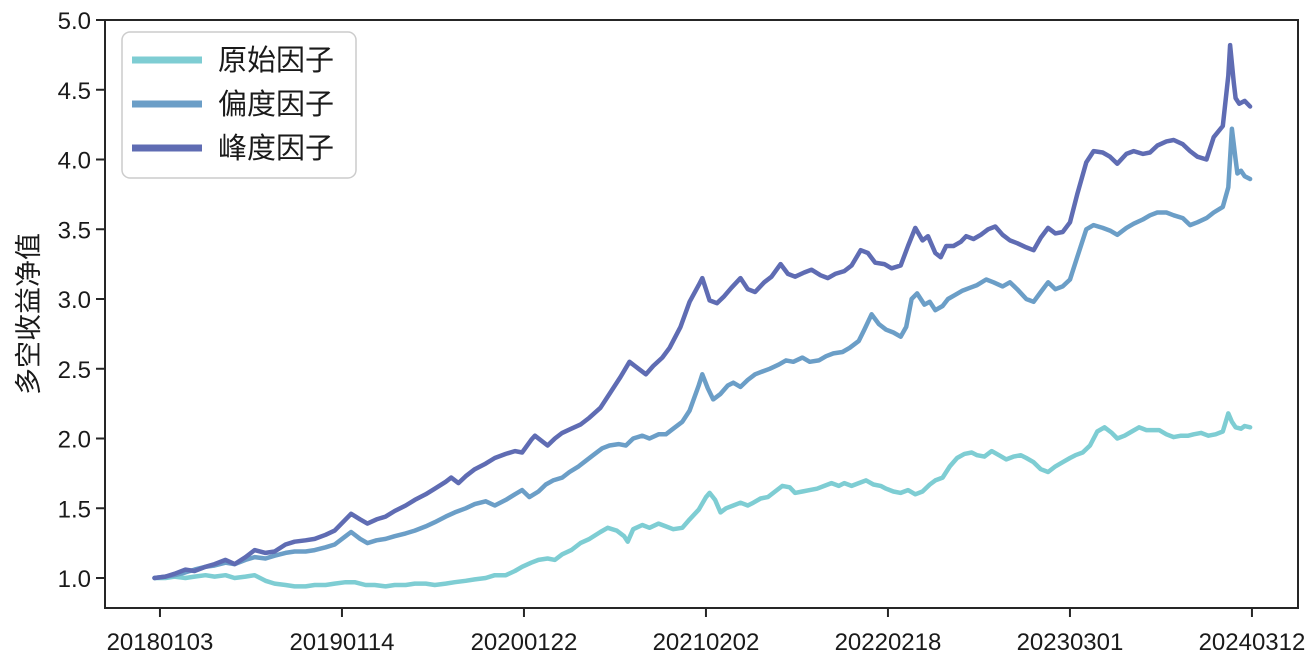 The height and width of the screenshot is (671, 1311). What do you see at coordinates (74, 509) in the screenshot?
I see `y-tick-label: 1.5` at bounding box center [74, 509].